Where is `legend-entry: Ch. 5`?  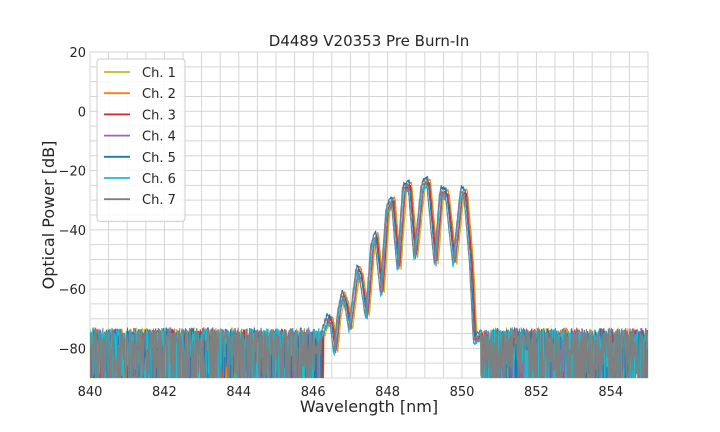
legend-entry: Ch. 5 is located at coordinates (159, 158).